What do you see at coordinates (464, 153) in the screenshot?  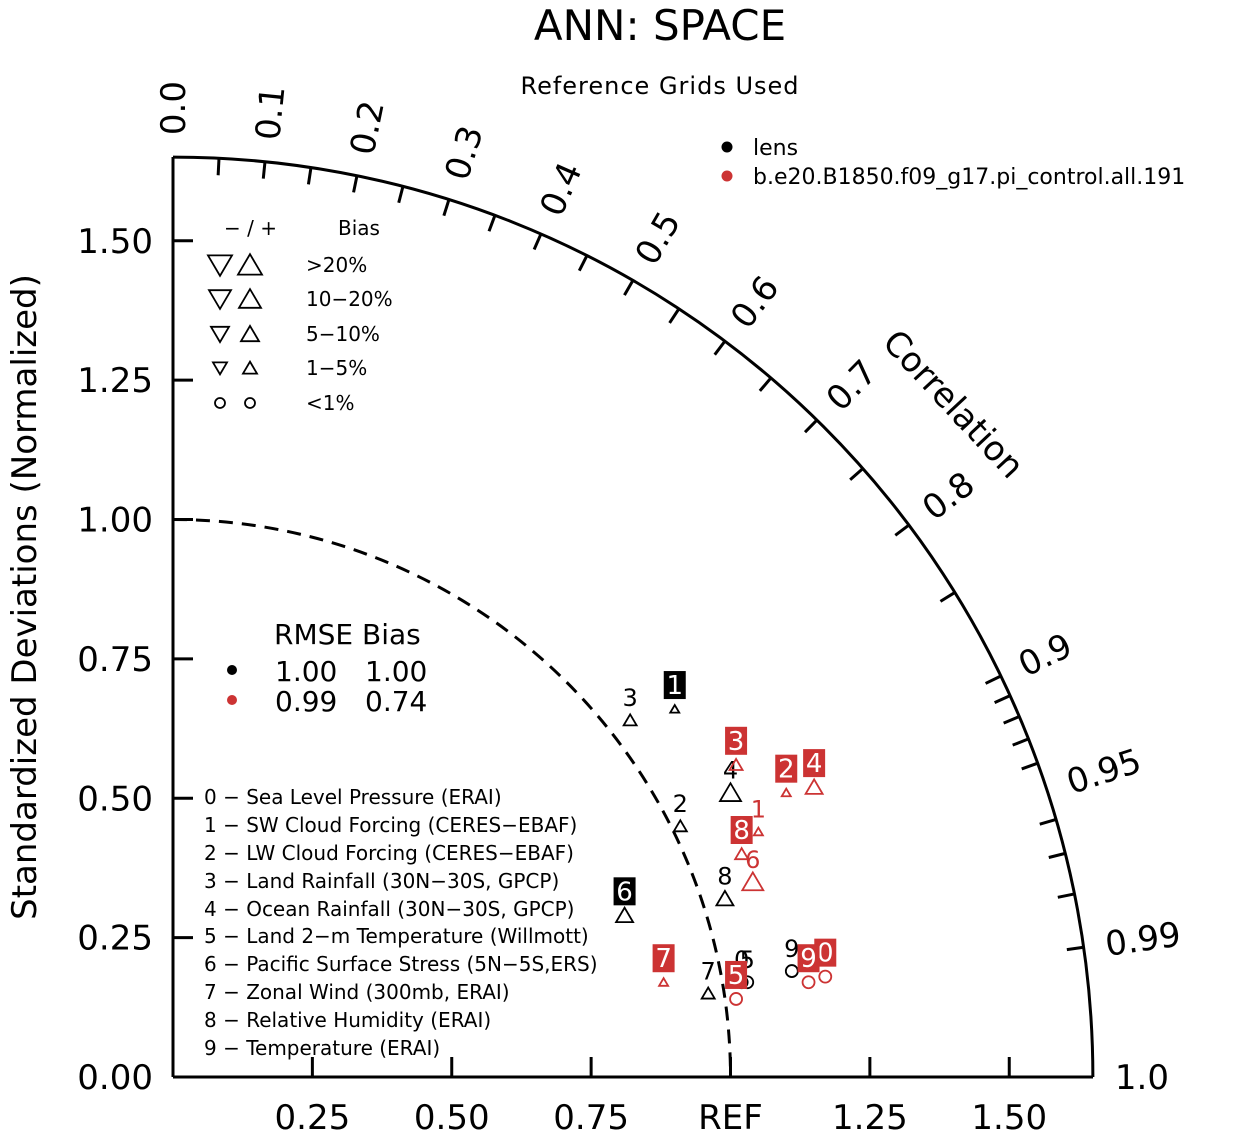 I see `correlation-label: 0.3` at bounding box center [464, 153].